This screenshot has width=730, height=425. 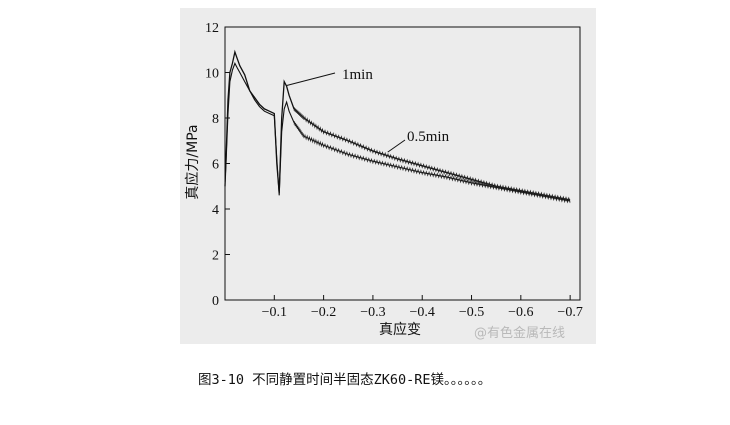 What do you see at coordinates (215, 119) in the screenshot?
I see `y-tick-label: 8` at bounding box center [215, 119].